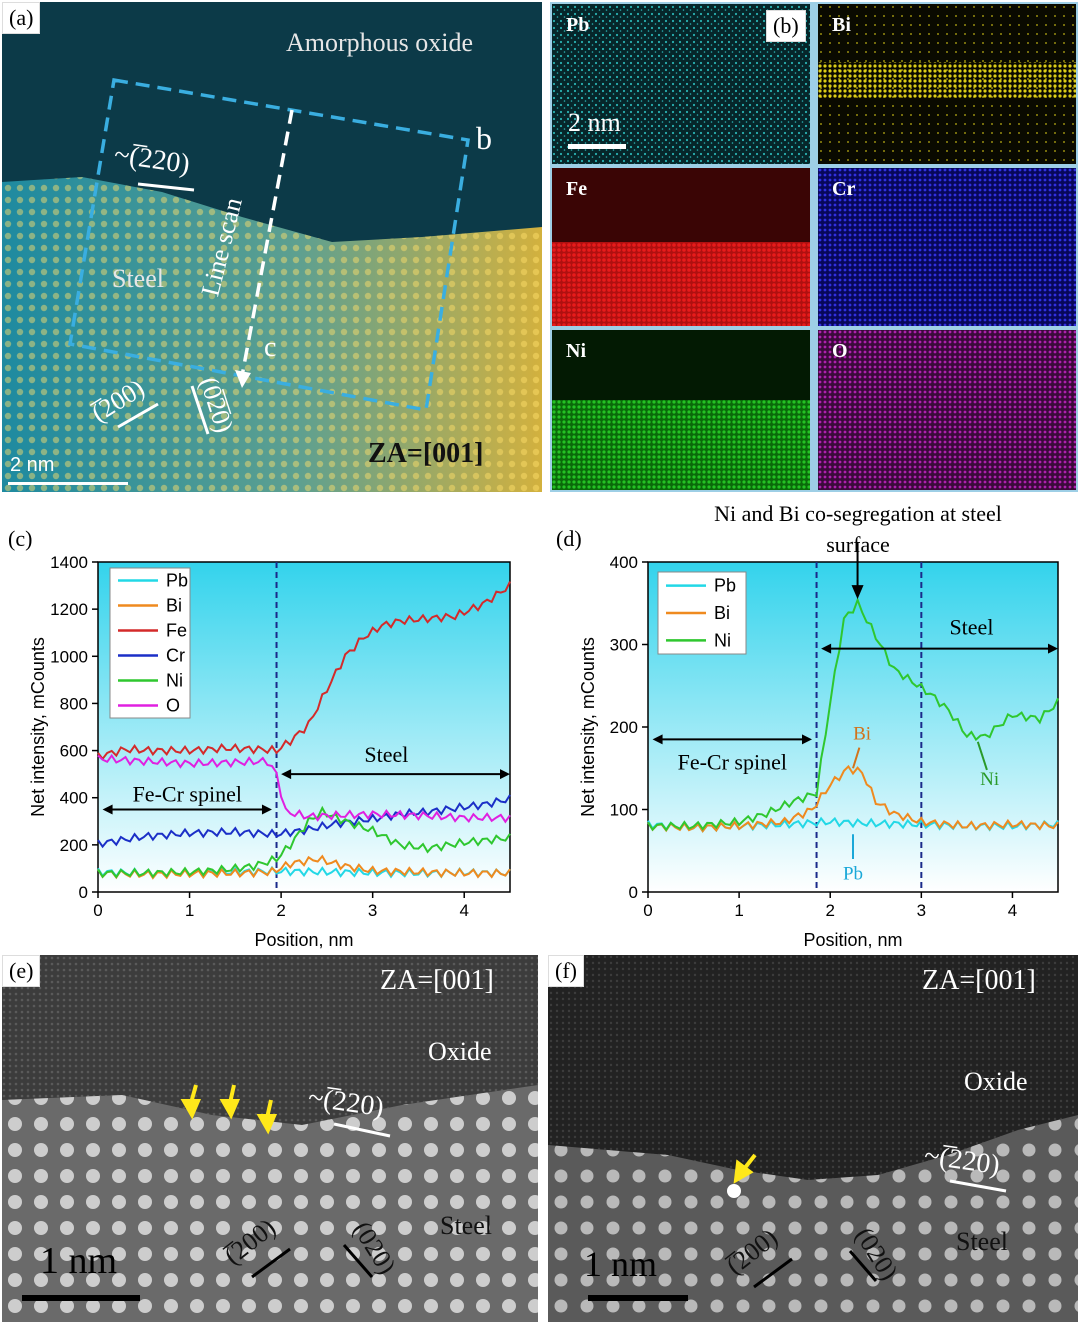 The height and width of the screenshot is (1324, 1080). What do you see at coordinates (853, 874) in the screenshot?
I see `pb-arrow-text: Pb` at bounding box center [853, 874].